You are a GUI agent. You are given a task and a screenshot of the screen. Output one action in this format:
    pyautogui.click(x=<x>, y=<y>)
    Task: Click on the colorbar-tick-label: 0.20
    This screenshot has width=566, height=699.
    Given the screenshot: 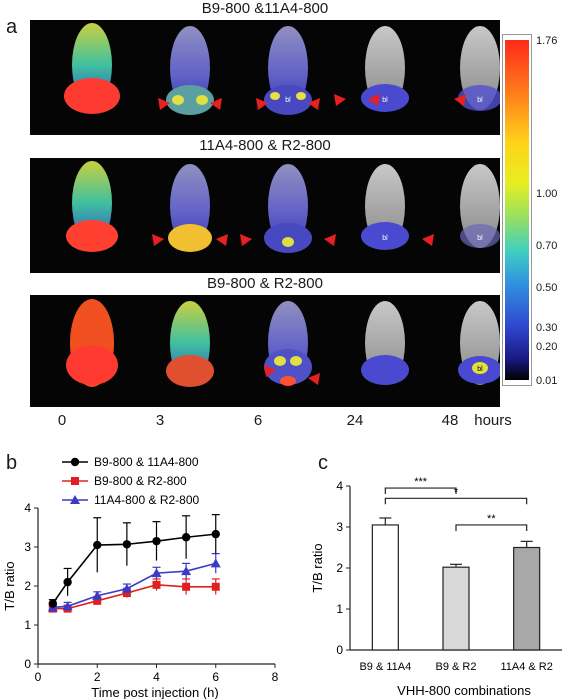 What is the action you would take?
    pyautogui.click(x=547, y=347)
    